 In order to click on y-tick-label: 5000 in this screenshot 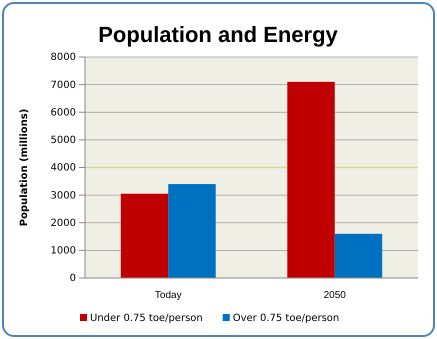, I will do `click(63, 140)`.